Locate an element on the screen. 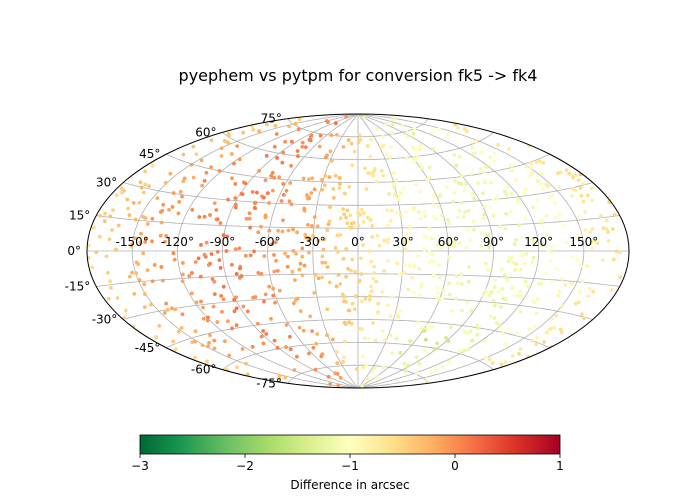 Image resolution: width=700 pixels, height=500 pixels. colorbar-tick-label: −1 is located at coordinates (350, 466).